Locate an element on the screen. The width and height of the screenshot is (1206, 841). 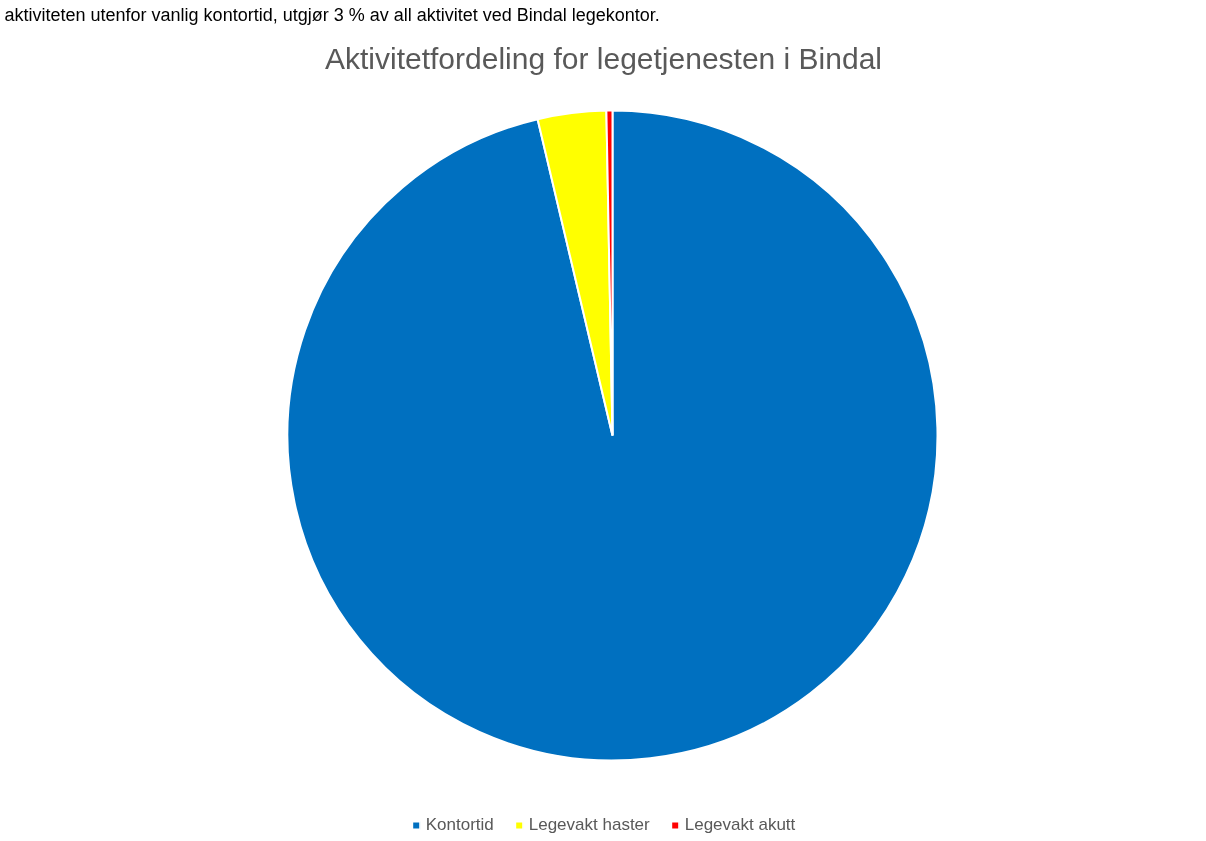
text: aktiviteten utenfor vanlig kontortid, utgjør 3 % av all aktivitet ved Bindal legekontor. is located at coordinates (332, 14).